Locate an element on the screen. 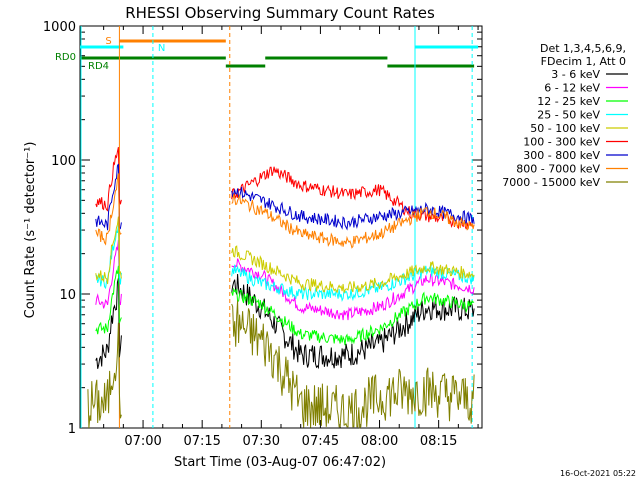 This screenshot has width=640, height=480. legend-label: 50 - 100 keV is located at coordinates (565, 128).